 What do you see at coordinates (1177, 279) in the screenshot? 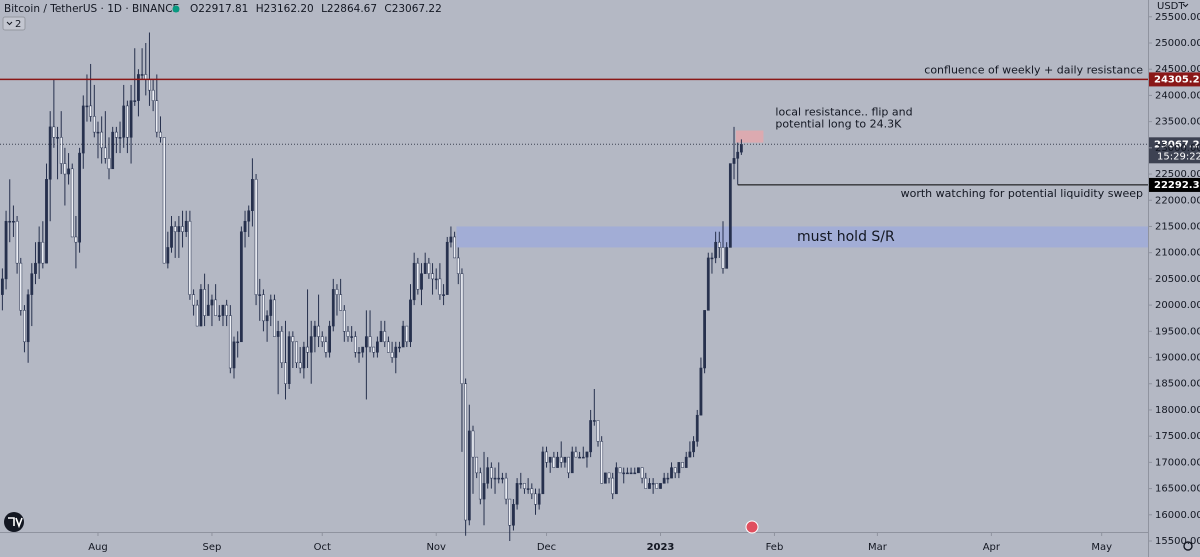
I see `y-tick-label: 20500.00` at bounding box center [1177, 279].